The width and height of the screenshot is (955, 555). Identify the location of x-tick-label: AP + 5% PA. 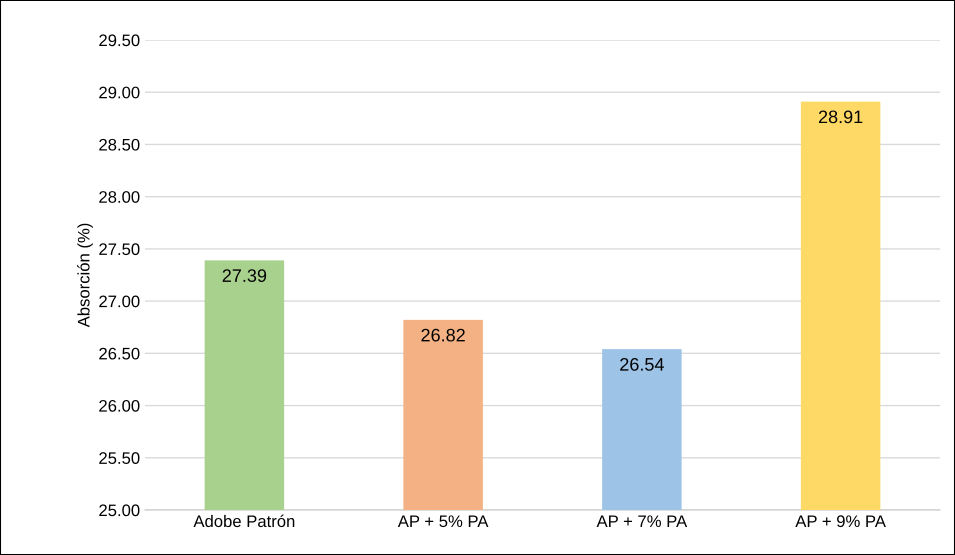
(443, 521).